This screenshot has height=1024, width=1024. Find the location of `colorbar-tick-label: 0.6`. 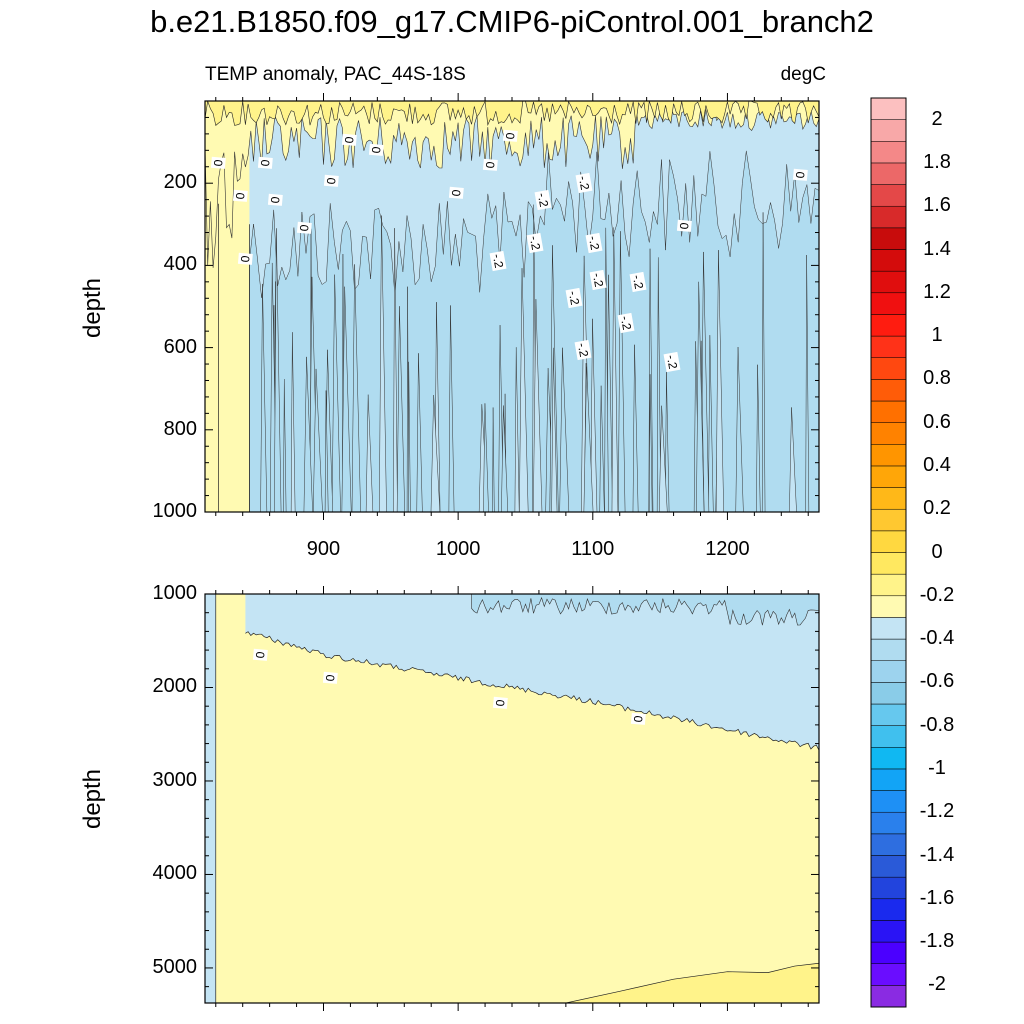

colorbar-tick-label: 0.6 is located at coordinates (937, 421).